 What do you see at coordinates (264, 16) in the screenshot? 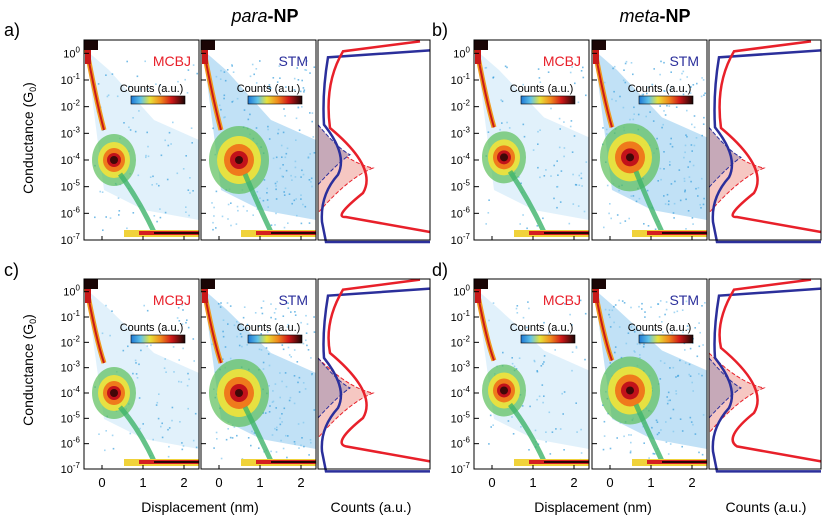
I see `title-para-np: para-NP` at bounding box center [264, 16].